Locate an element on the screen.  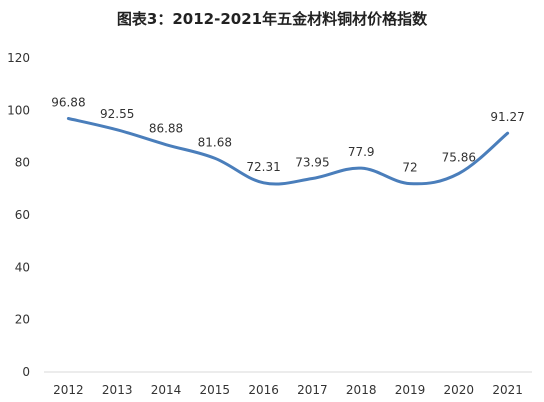
x-axis: 2012 2013 2014 2015 2016 2017 2018 2019 2020 2021 is located at coordinates (288, 390).